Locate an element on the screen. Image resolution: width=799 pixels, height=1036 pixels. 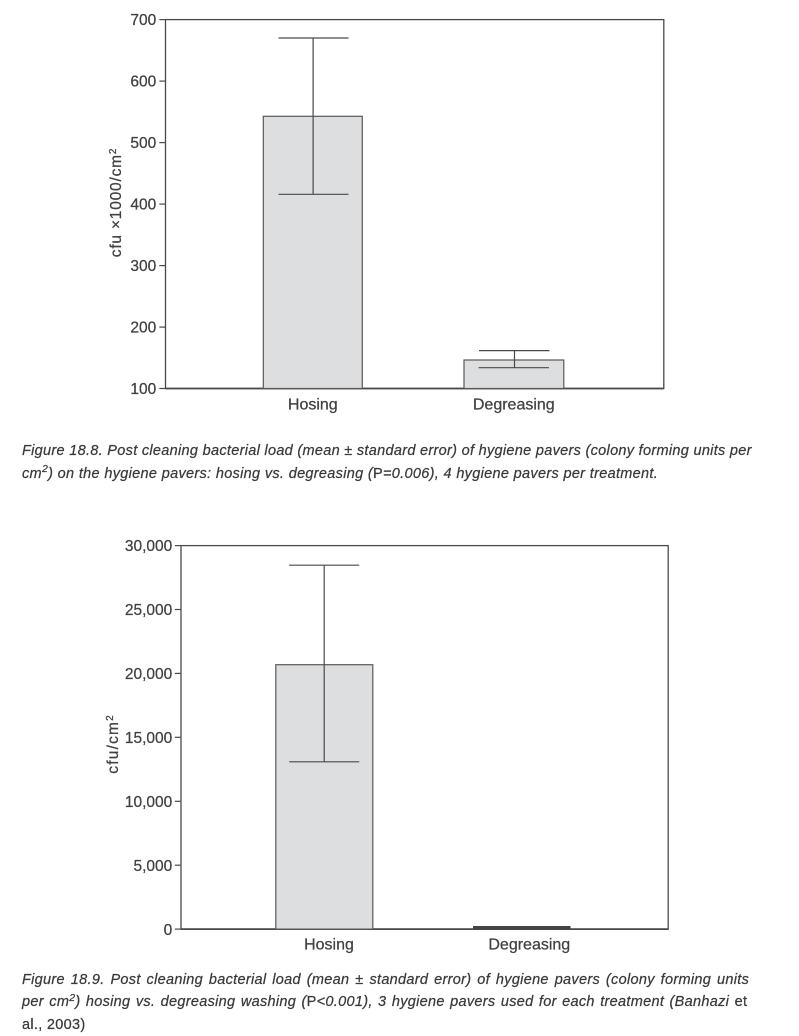
svg-text: 10,000 is located at coordinates (149, 802).